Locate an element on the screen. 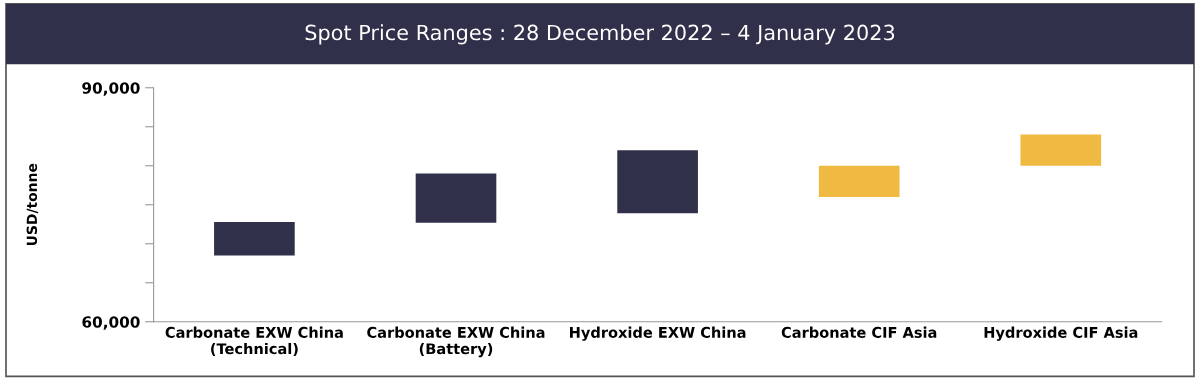 The width and height of the screenshot is (1200, 390). x-tick-label: Carbonate EXW China (Battery) is located at coordinates (456, 342).